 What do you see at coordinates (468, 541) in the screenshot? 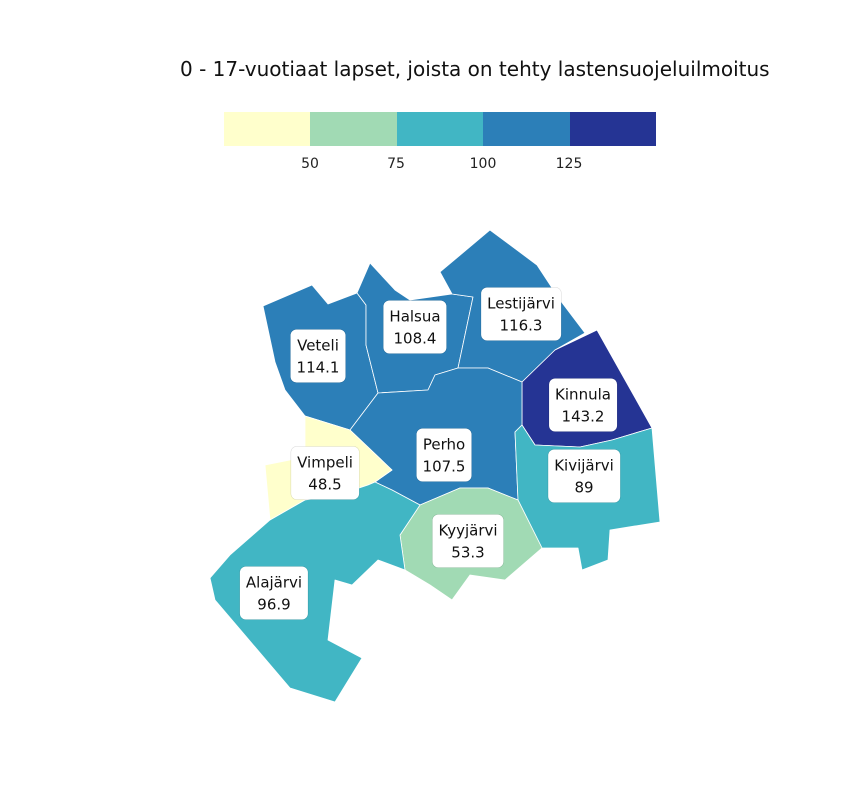
I see `map-label-kyyjarvi: Kyyjärvi 53.3` at bounding box center [468, 541].